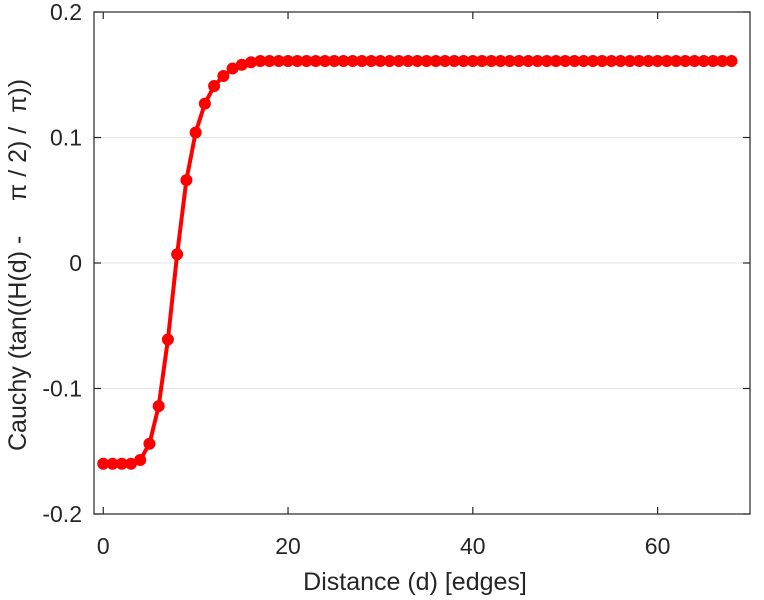 Image resolution: width=764 pixels, height=600 pixels. What do you see at coordinates (62, 514) in the screenshot?
I see `y-tick-label: -0.2` at bounding box center [62, 514].